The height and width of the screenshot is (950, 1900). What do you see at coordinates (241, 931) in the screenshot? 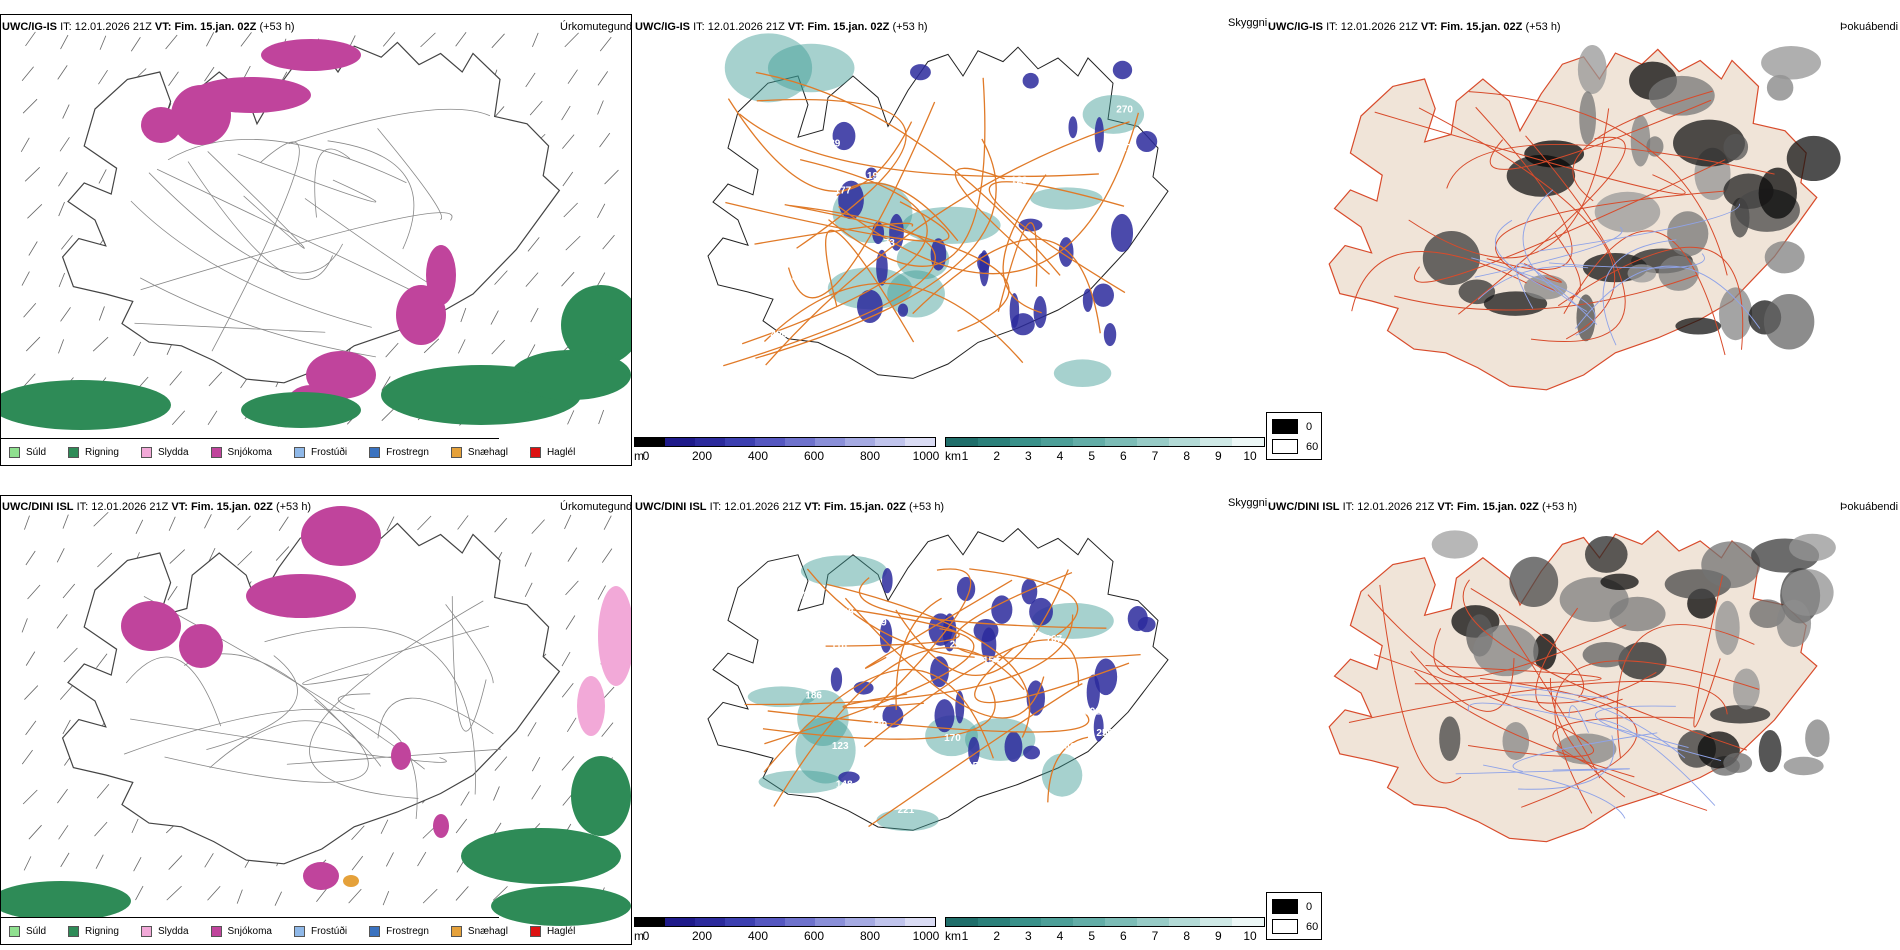
I see `legend-item: Snjókoma` at bounding box center [241, 931].